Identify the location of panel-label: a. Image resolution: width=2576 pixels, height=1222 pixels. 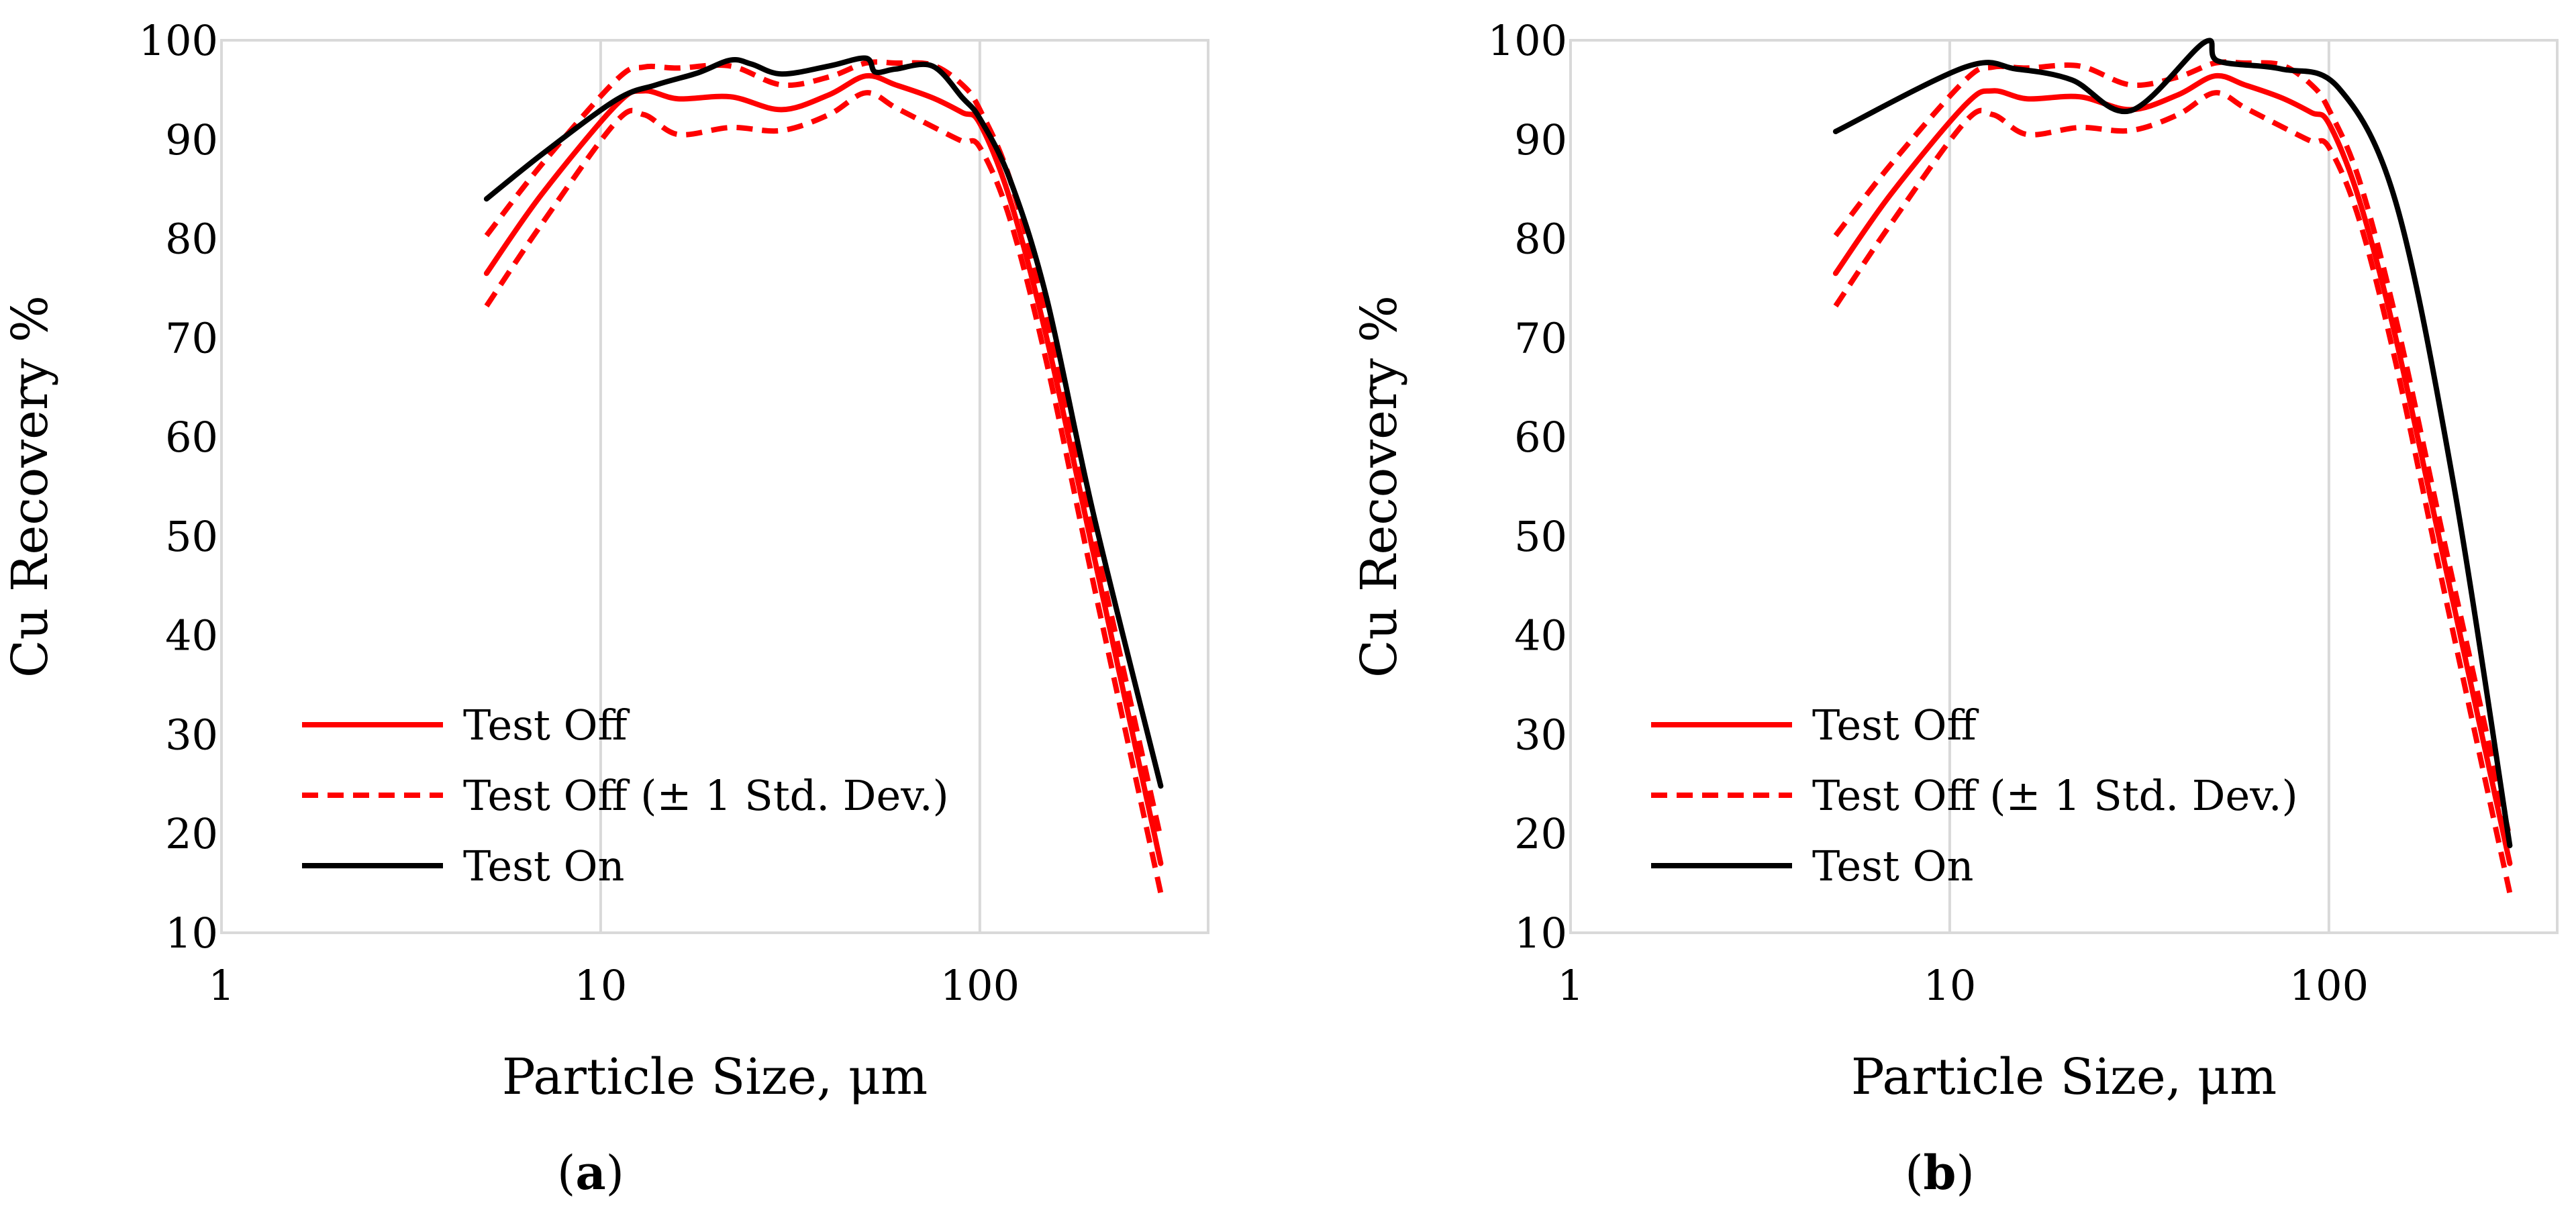
(590, 1173).